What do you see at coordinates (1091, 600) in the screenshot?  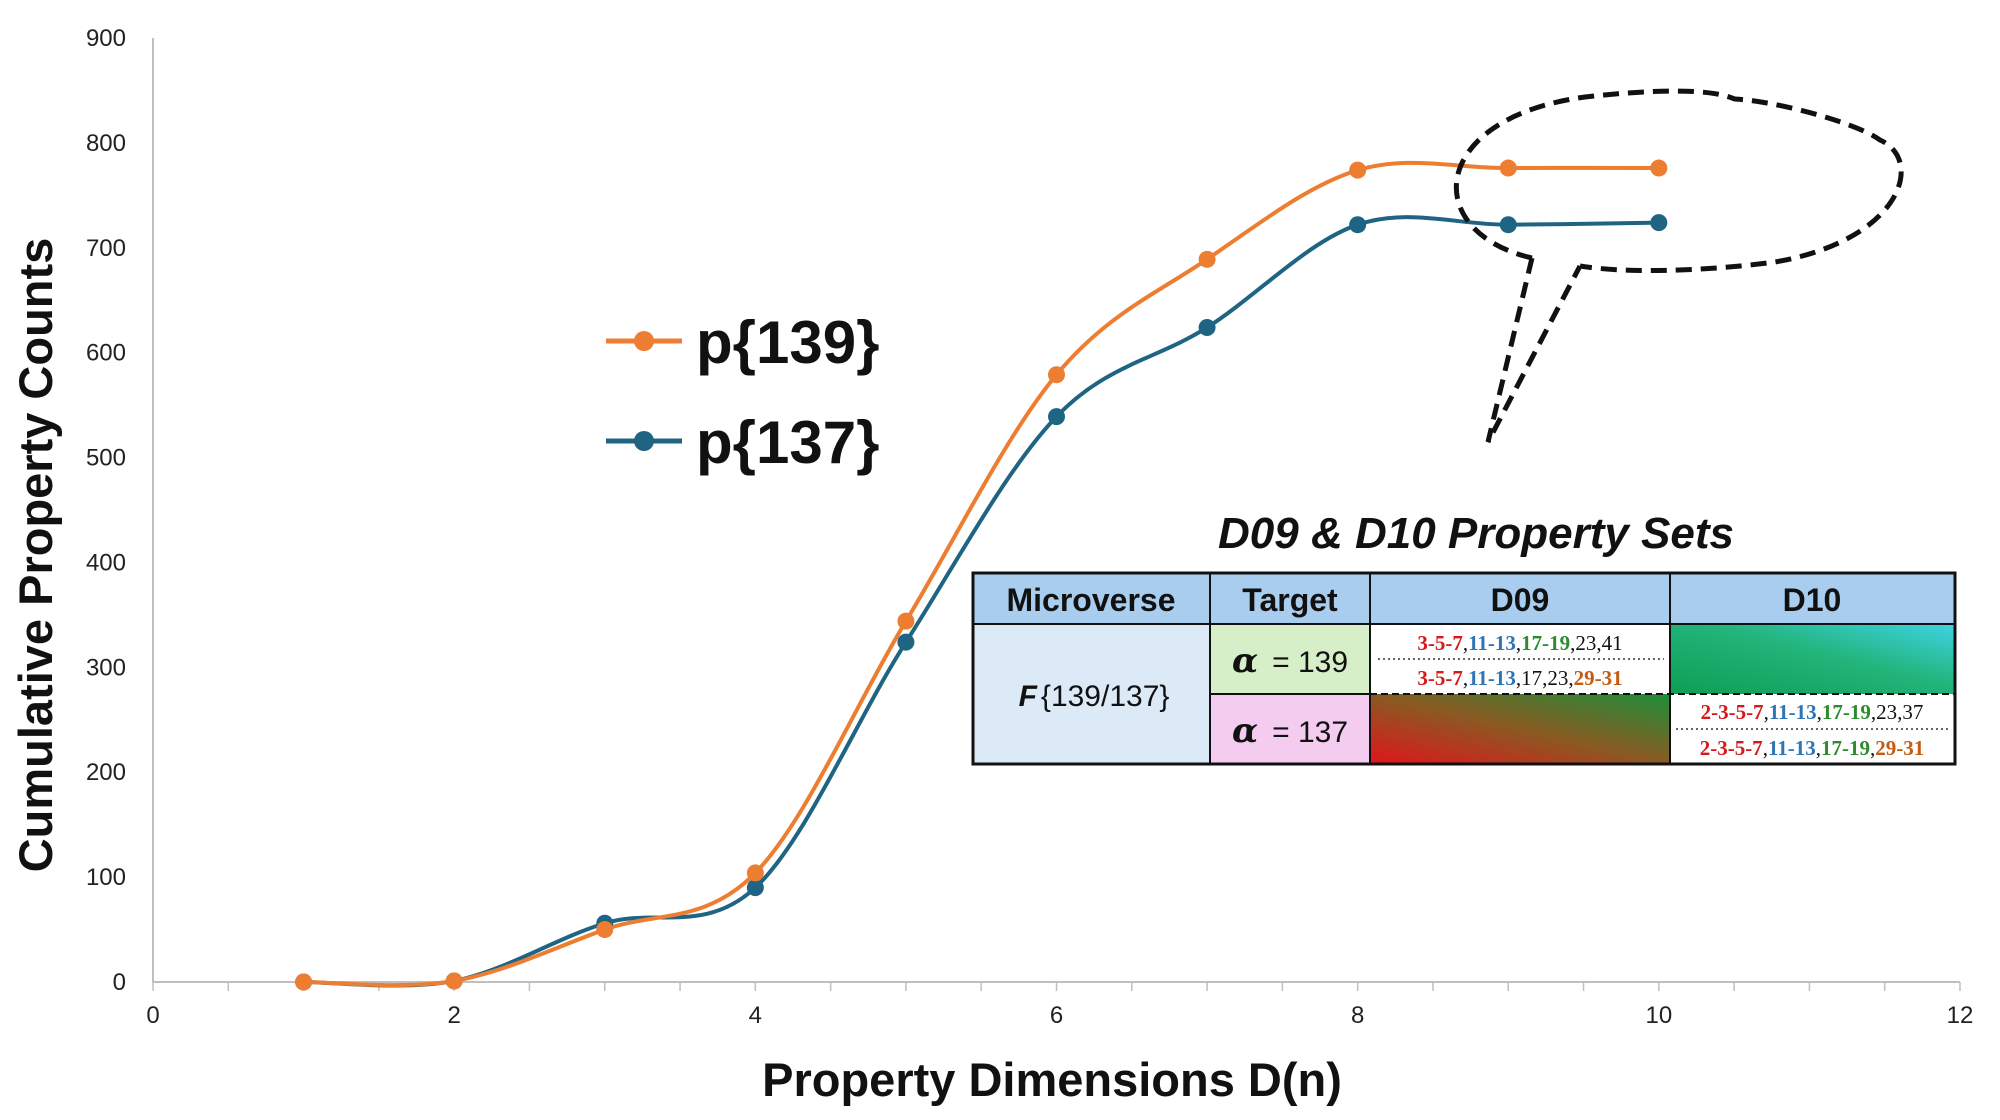 I see `header-microverse: Microverse` at bounding box center [1091, 600].